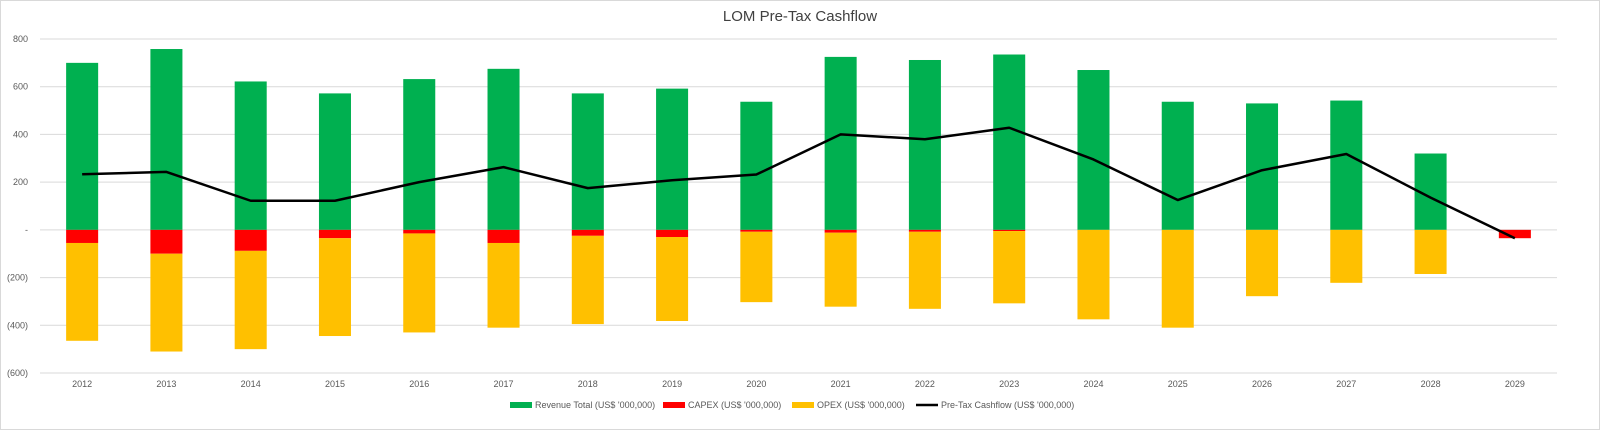  What do you see at coordinates (1178, 384) in the screenshot?
I see `x-tick-label: 2025` at bounding box center [1178, 384].